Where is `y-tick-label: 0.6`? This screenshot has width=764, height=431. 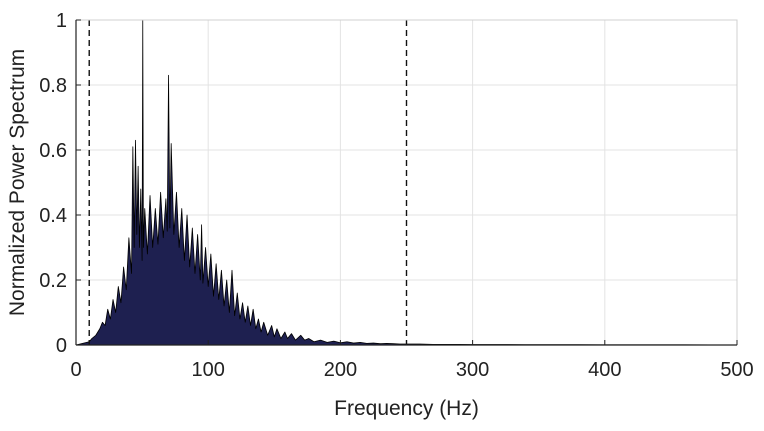 y-tick-label: 0.6 is located at coordinates (53, 151).